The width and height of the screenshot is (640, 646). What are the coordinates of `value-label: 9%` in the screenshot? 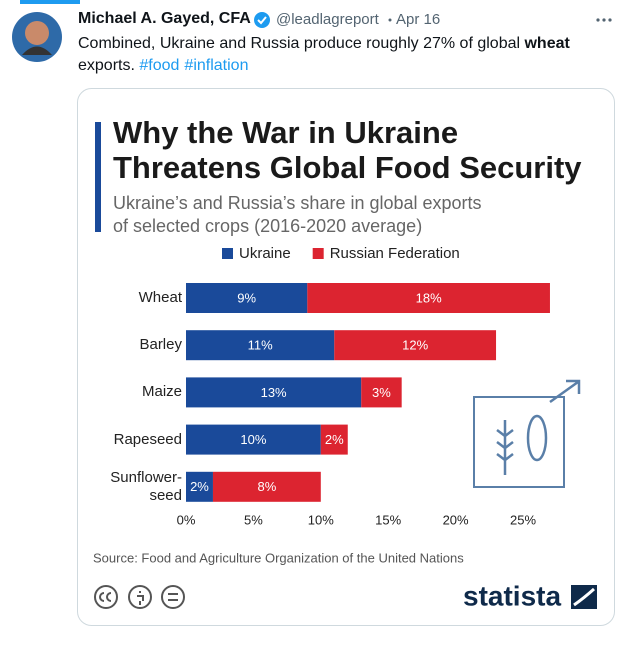 It's located at (246, 297).